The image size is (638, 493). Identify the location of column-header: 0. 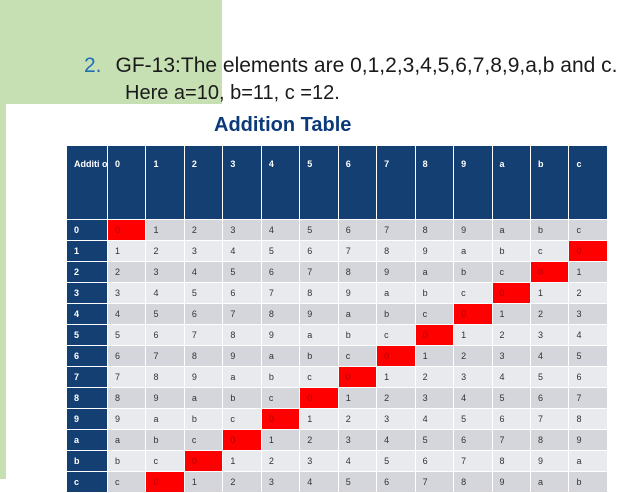
(126, 182).